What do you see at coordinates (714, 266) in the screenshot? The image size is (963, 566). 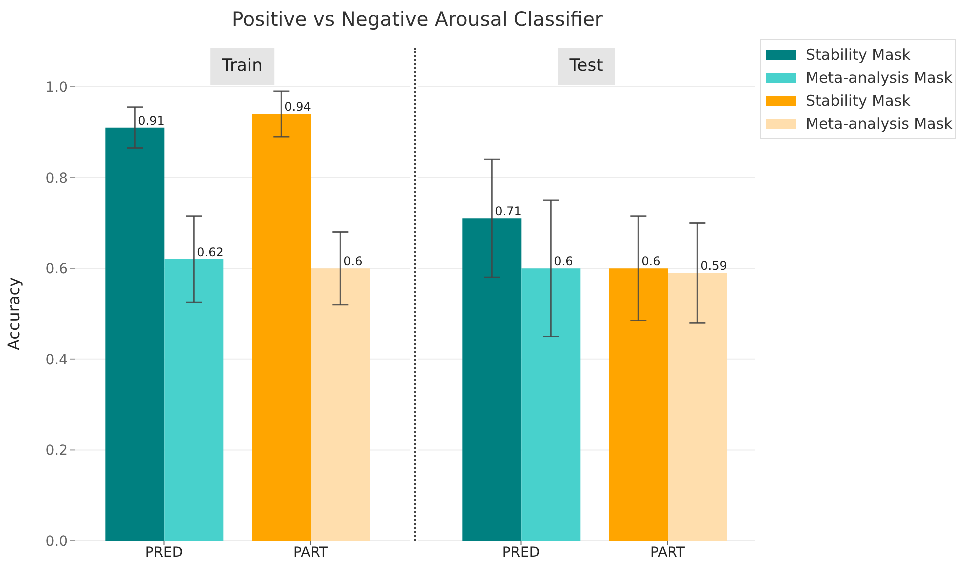 I see `data-label: 0.59` at bounding box center [714, 266].